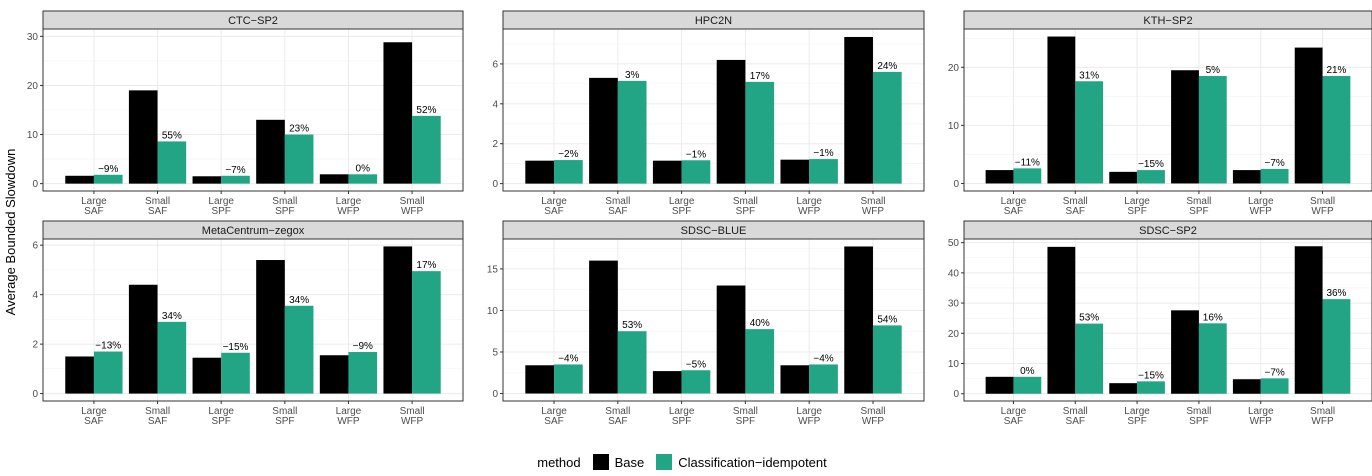 The height and width of the screenshot is (476, 1372). What do you see at coordinates (253, 231) in the screenshot?
I see `panel-title: MetaCentrum−zegox` at bounding box center [253, 231].